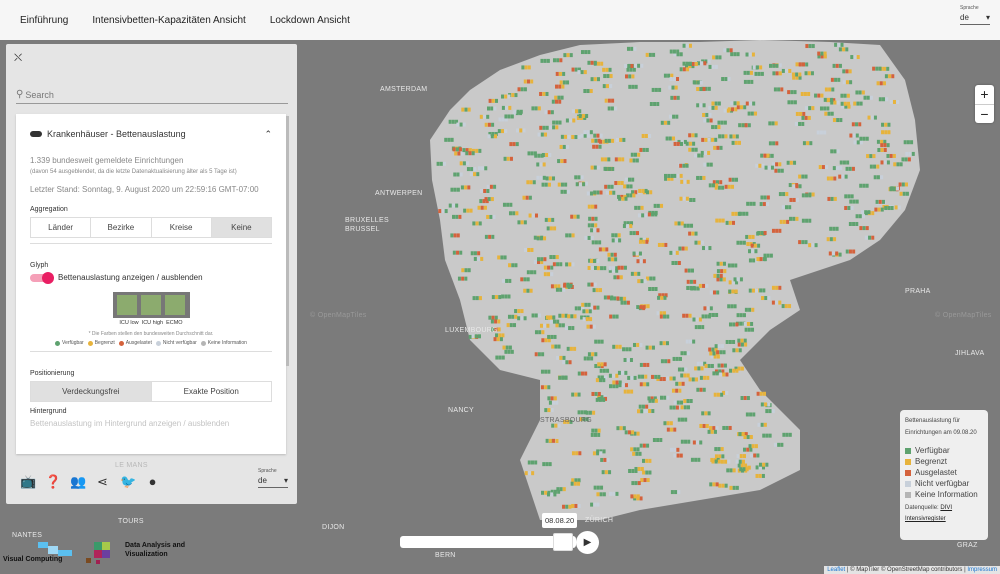 The width and height of the screenshot is (1000, 574). I want to click on nav-einfuehrung: Einführung, so click(44, 20).